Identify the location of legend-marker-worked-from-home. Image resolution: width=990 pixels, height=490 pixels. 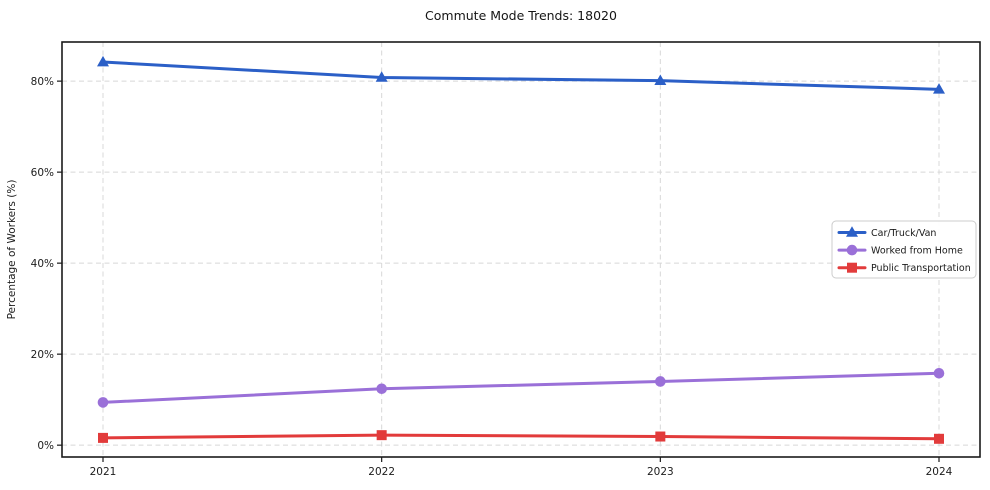
(852, 250).